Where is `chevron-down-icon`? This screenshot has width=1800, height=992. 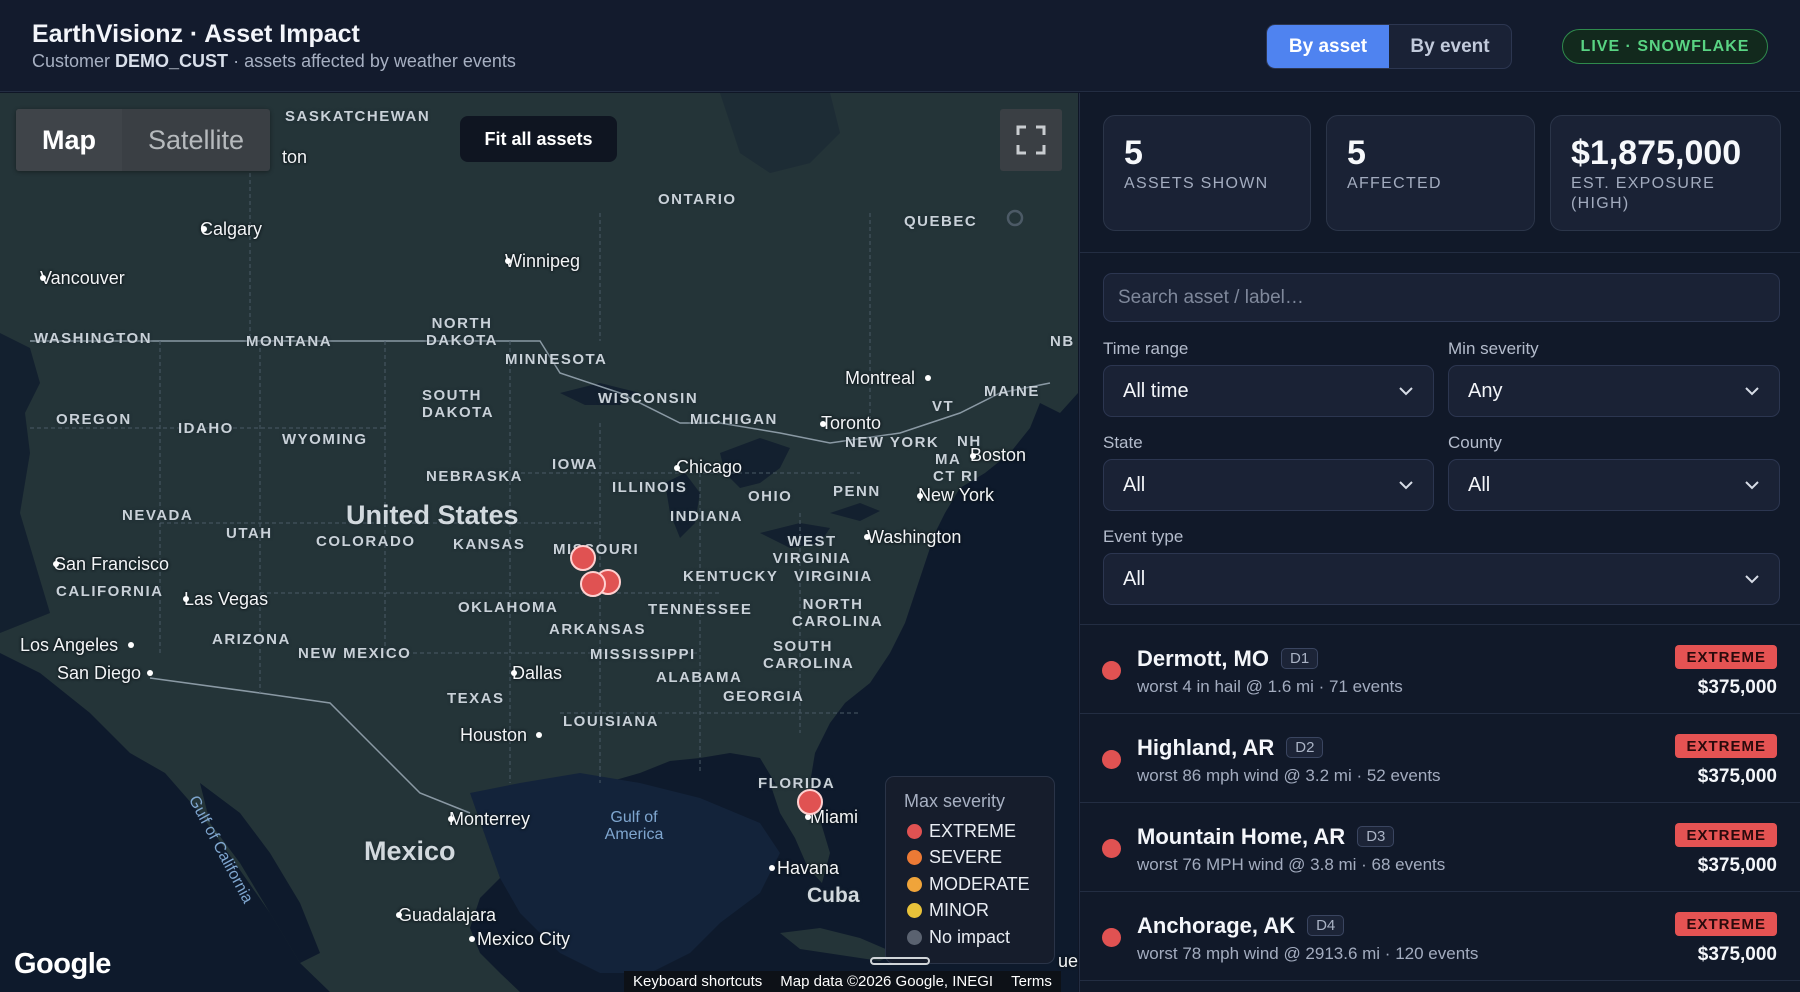 chevron-down-icon is located at coordinates (1406, 485).